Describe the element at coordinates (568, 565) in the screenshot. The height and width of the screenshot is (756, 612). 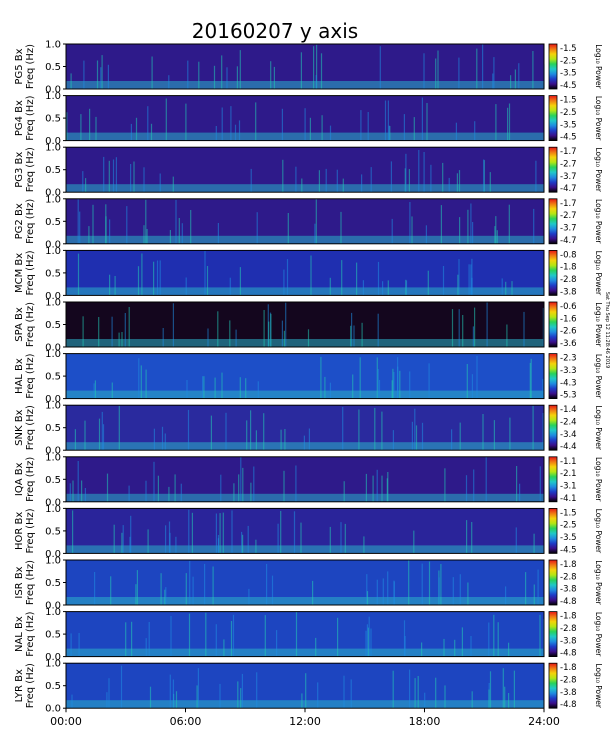
I see `colorbar-tick-label: -1.8` at that location.